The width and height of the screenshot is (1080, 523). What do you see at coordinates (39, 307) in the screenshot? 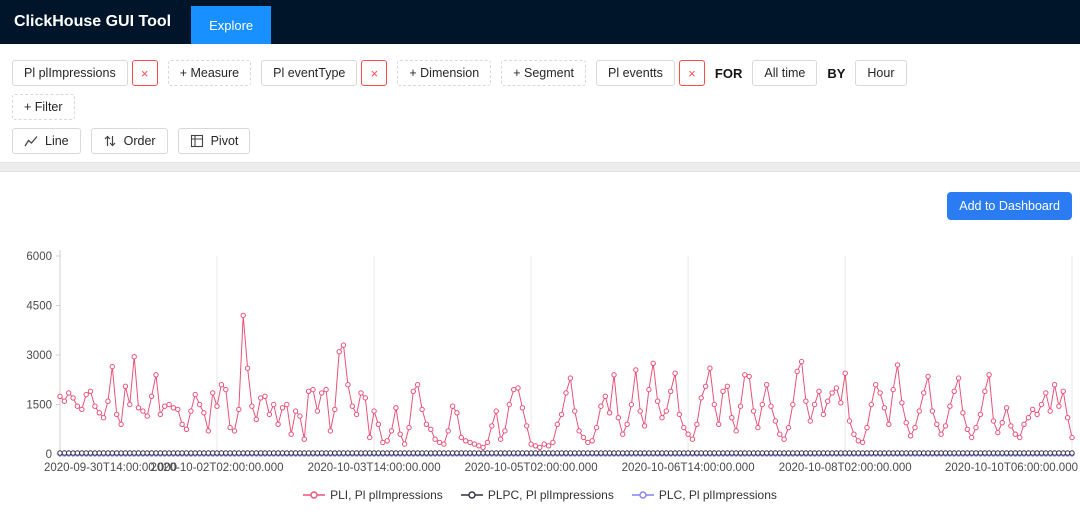
I see `svg-text: 4500` at bounding box center [39, 307].